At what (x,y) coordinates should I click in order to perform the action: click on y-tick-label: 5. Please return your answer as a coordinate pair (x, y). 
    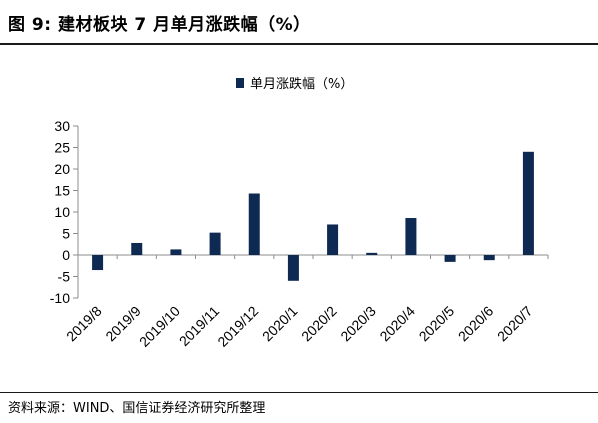
    Looking at the image, I should click on (66, 234).